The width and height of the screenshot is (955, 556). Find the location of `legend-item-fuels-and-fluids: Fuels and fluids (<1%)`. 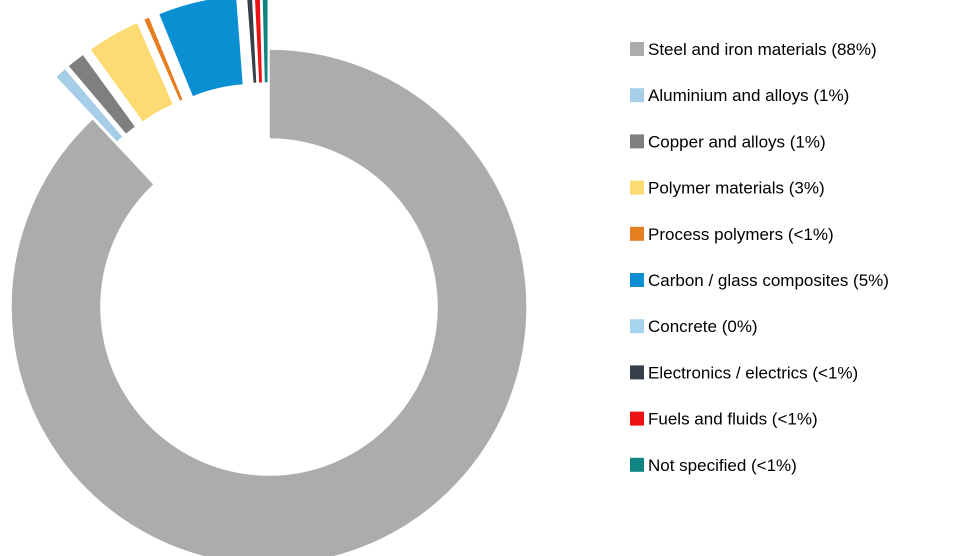

legend-item-fuels-and-fluids: Fuels and fluids (<1%) is located at coordinates (724, 419).